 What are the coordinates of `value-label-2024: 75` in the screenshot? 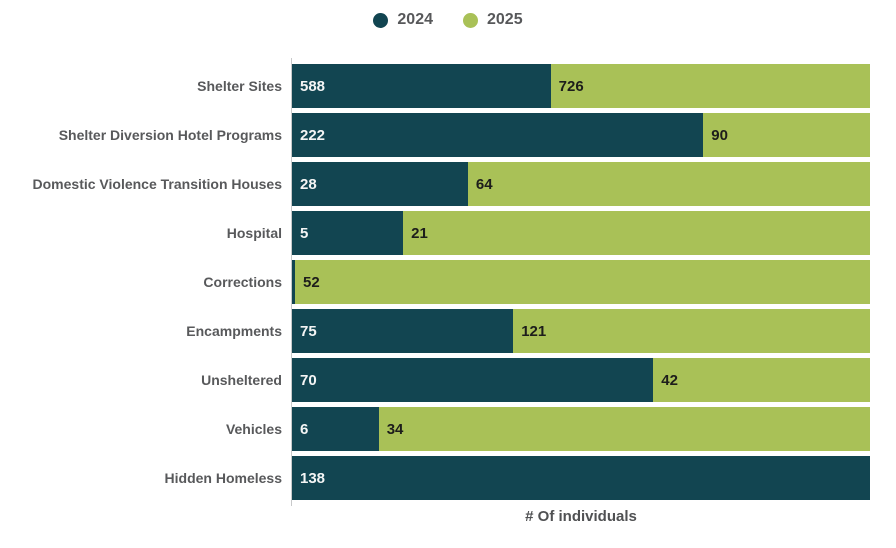 It's located at (308, 331).